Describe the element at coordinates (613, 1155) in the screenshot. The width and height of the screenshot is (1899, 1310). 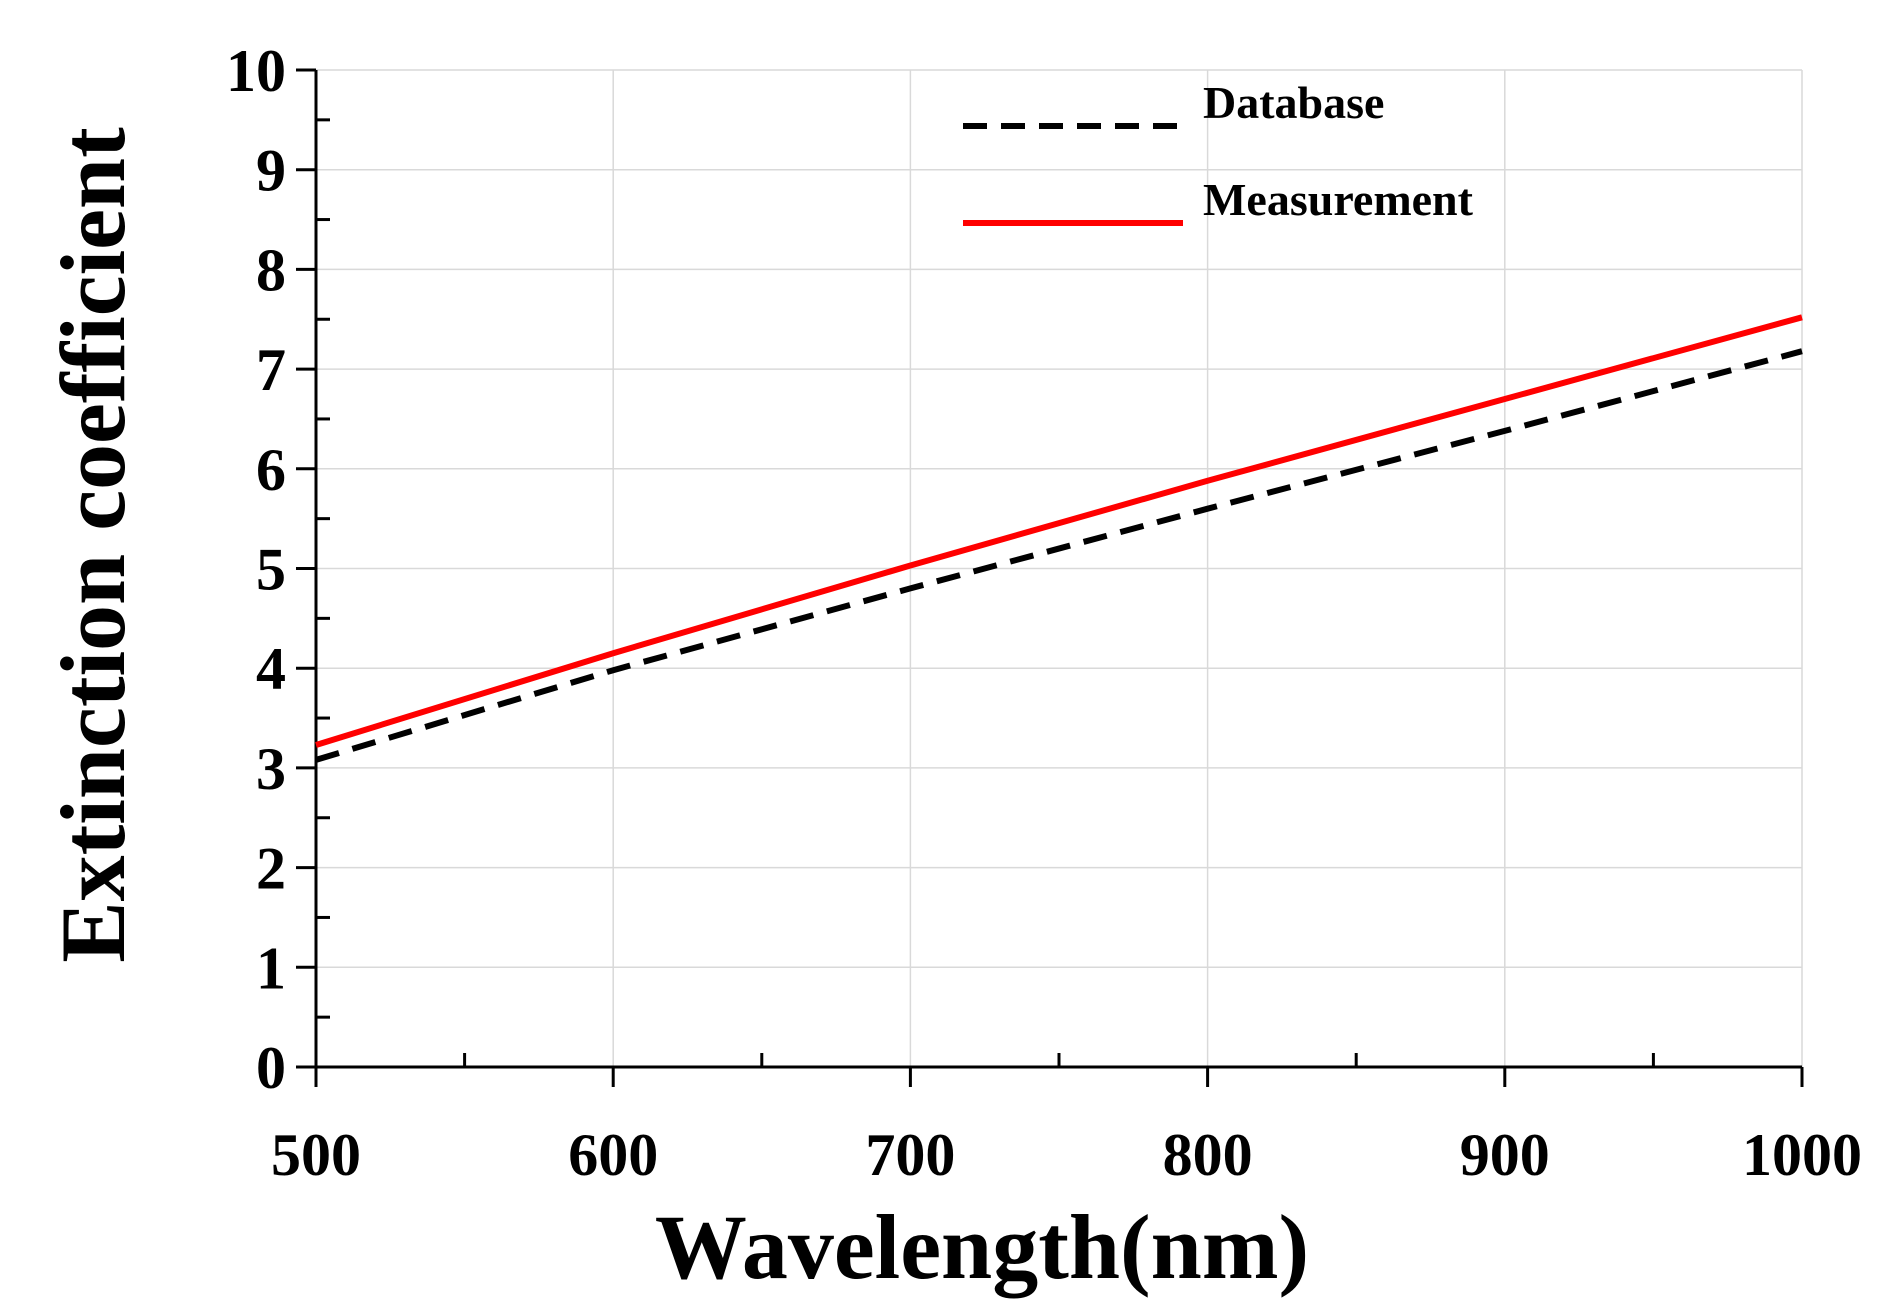
I see `x-tick-label: 600` at that location.